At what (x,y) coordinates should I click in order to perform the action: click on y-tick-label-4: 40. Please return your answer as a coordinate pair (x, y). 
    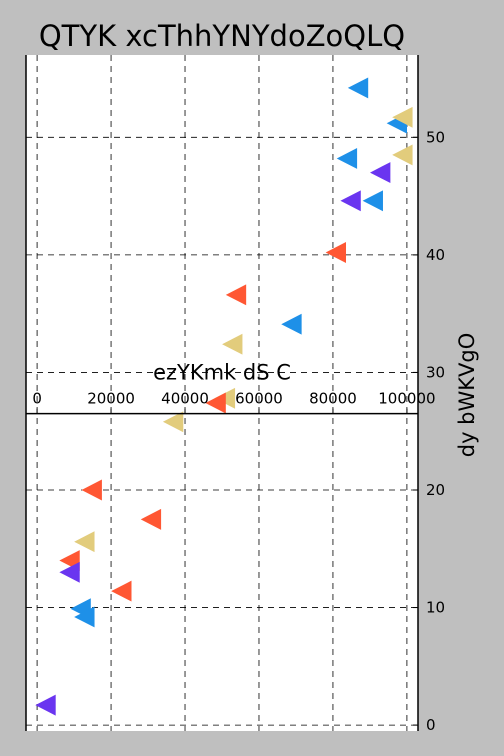
    Looking at the image, I should click on (435, 255).